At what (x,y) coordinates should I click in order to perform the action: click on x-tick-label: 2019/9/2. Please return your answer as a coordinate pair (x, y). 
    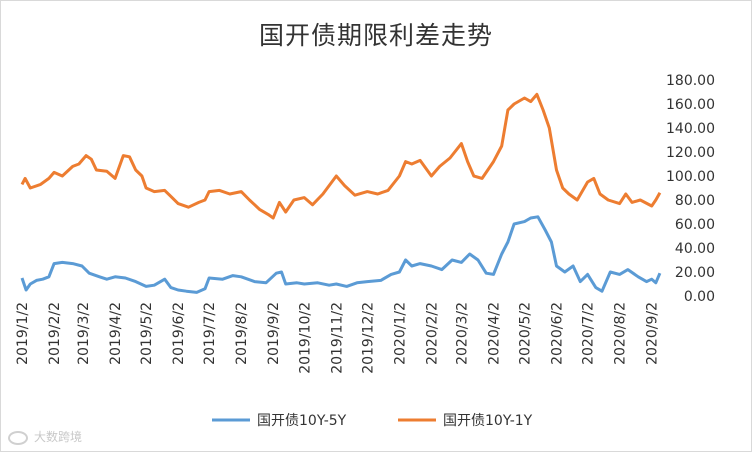
    Looking at the image, I should click on (274, 333).